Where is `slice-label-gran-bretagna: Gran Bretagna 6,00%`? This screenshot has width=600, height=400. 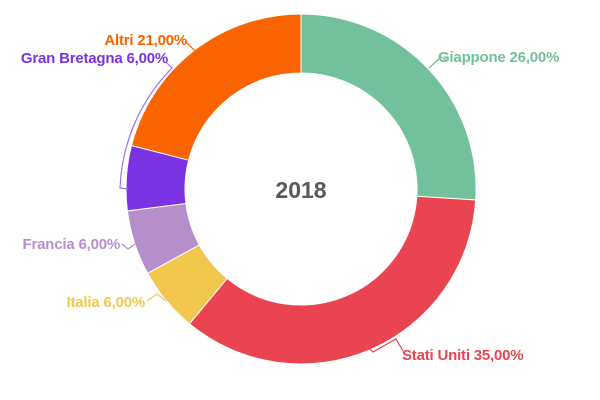 slice-label-gran-bretagna: Gran Bretagna 6,00% is located at coordinates (94, 58).